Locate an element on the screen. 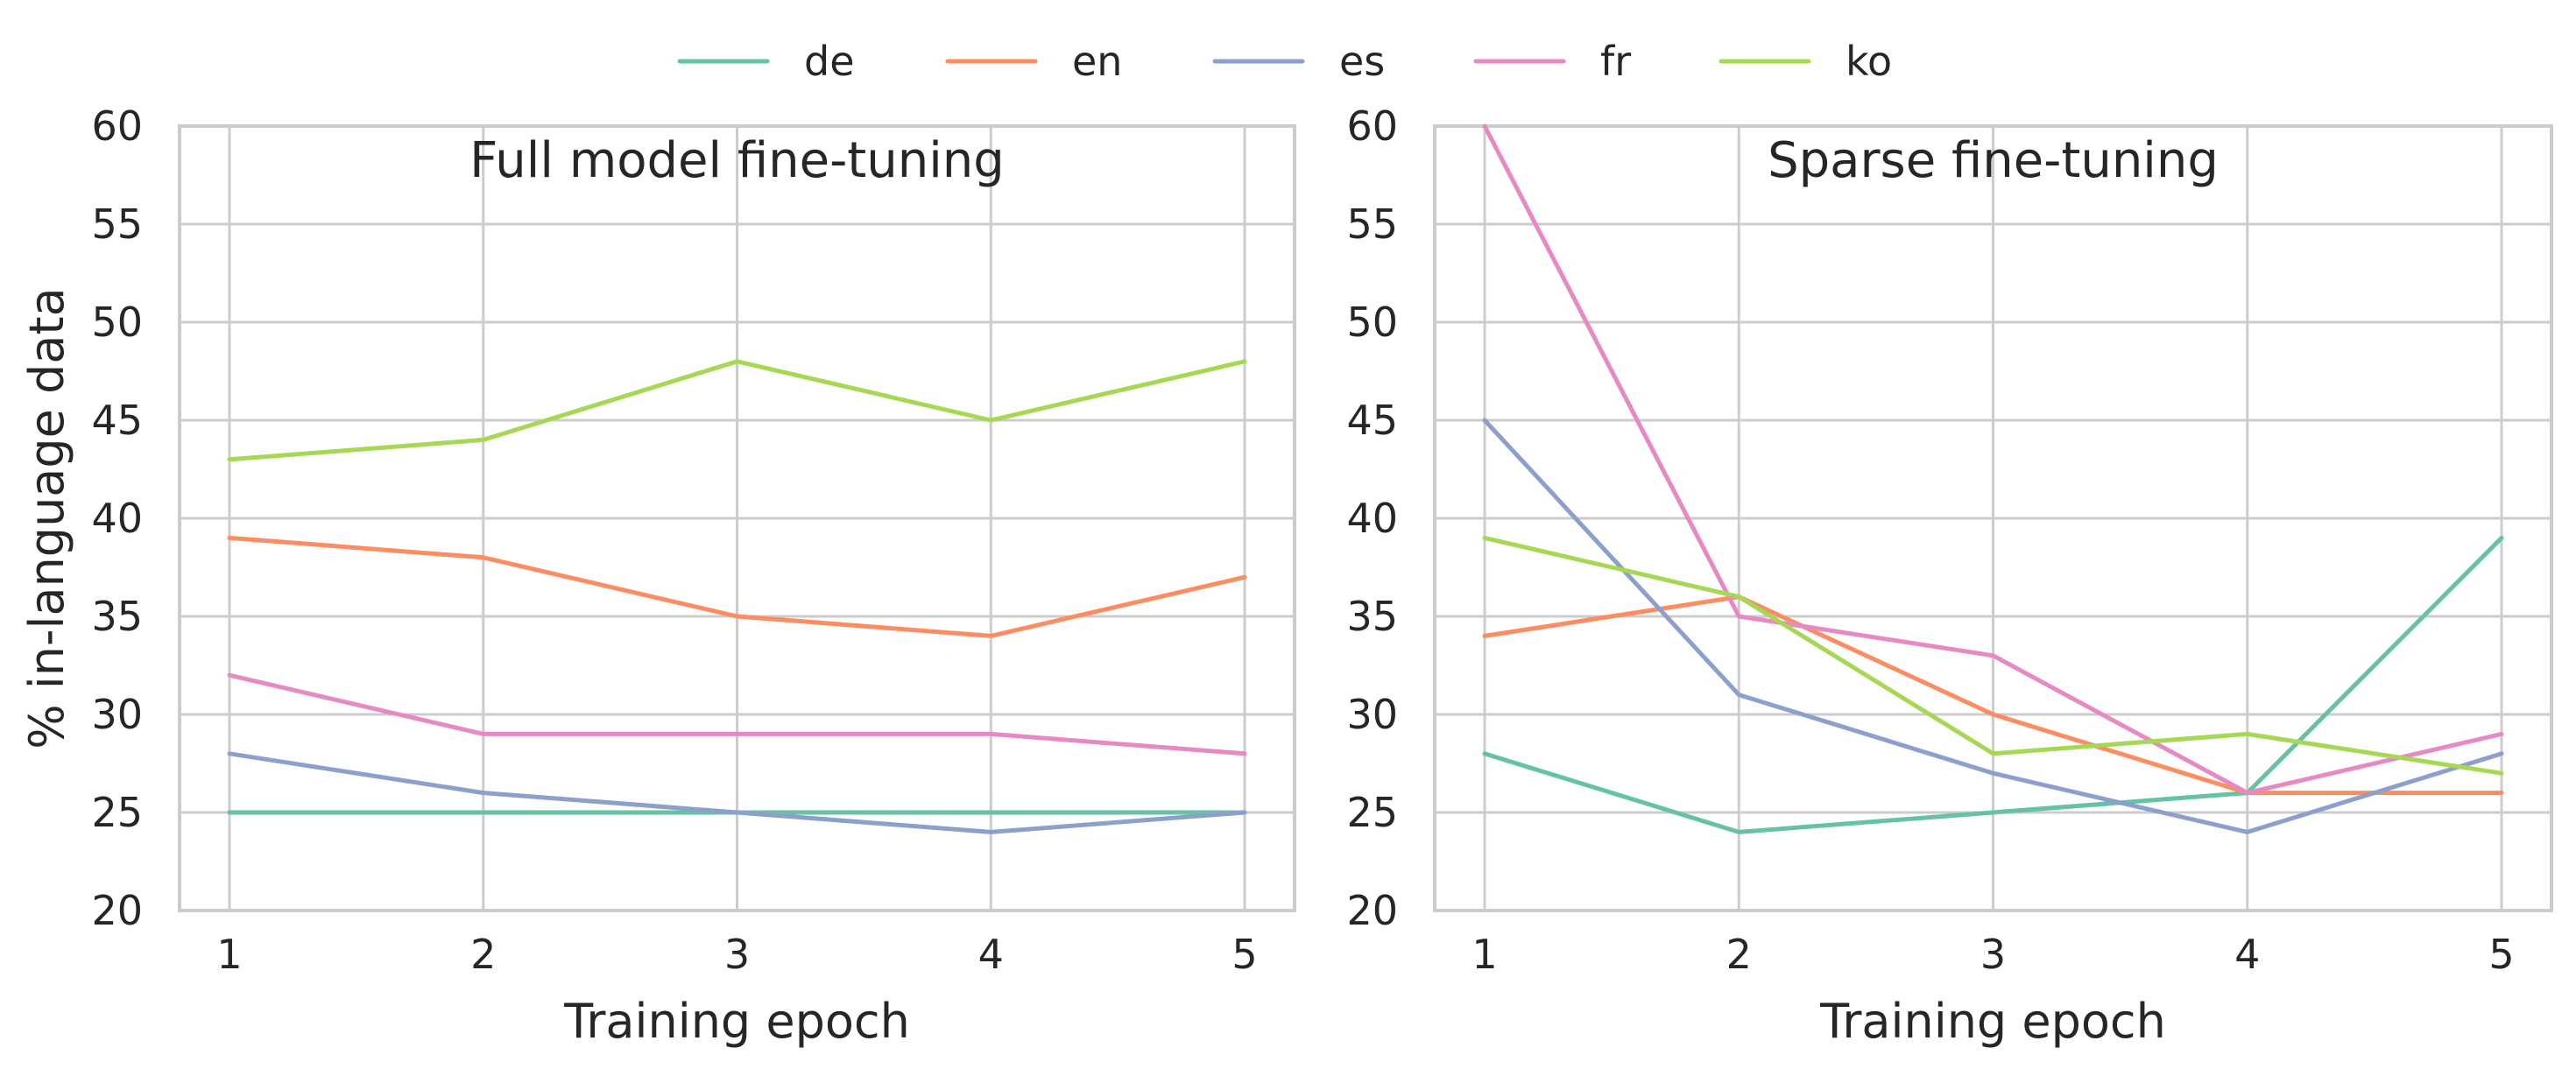 This screenshot has width=2576, height=1076. panel-1-ytick-20: 20 is located at coordinates (117, 910).